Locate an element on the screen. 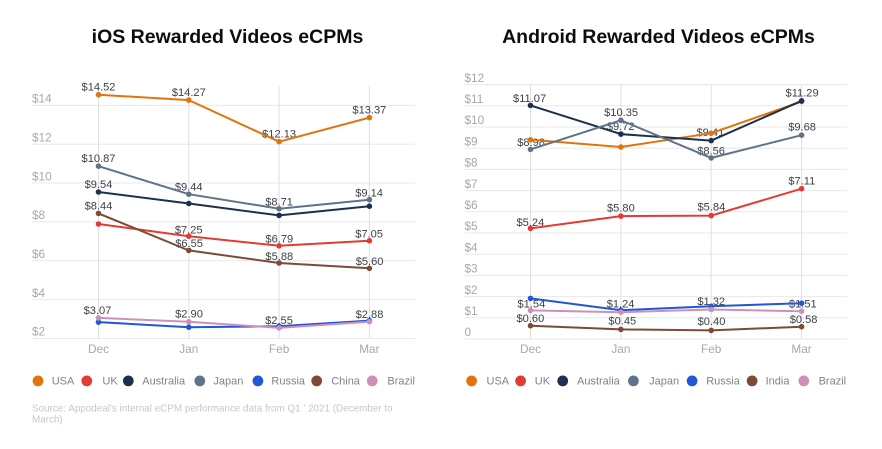  svg-text: $5.60 is located at coordinates (370, 262).